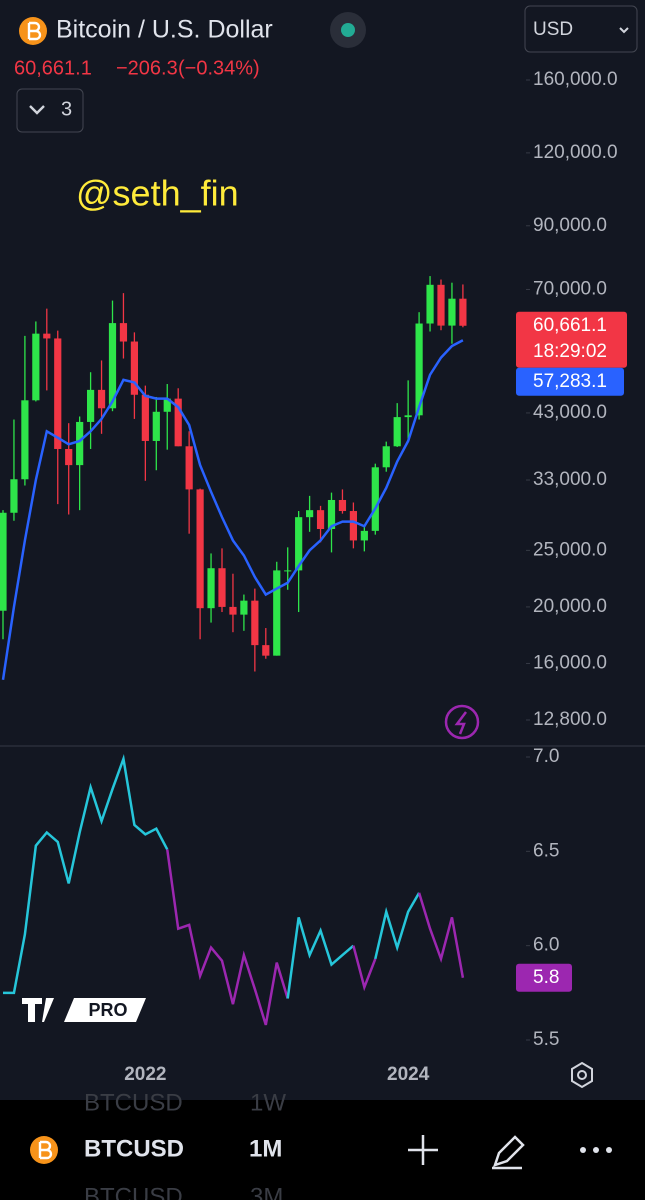 This screenshot has height=1200, width=645. I want to click on y-tick-label: 6.0, so click(546, 945).